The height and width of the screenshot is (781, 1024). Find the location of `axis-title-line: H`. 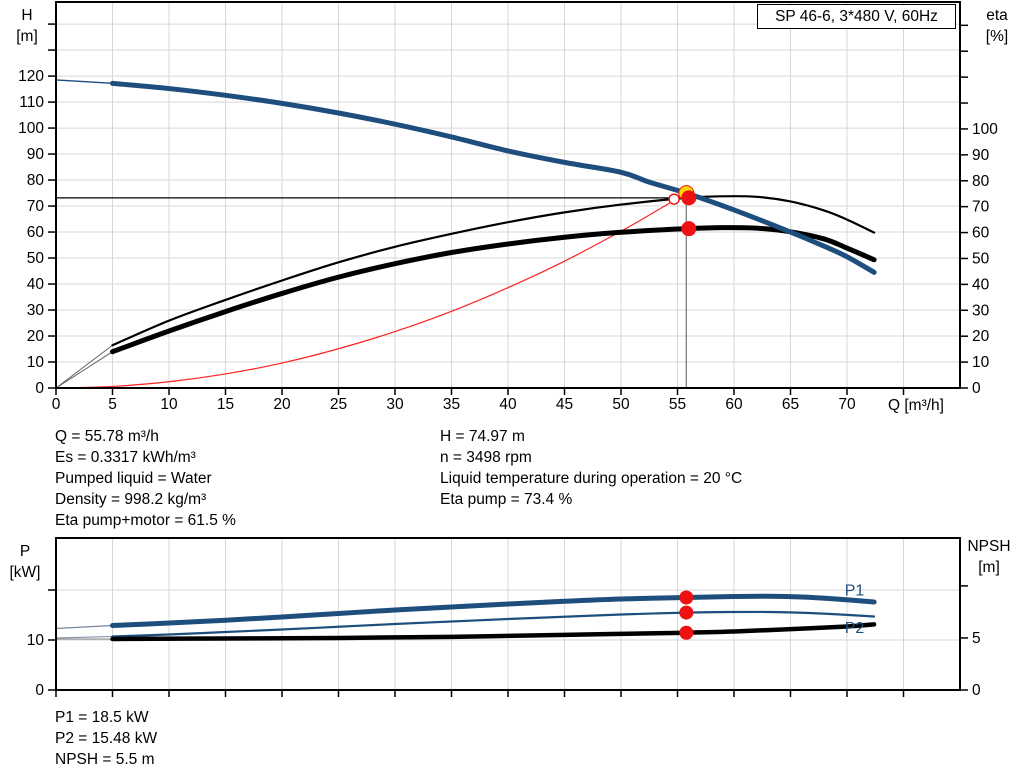

axis-title-line: H is located at coordinates (27, 15).